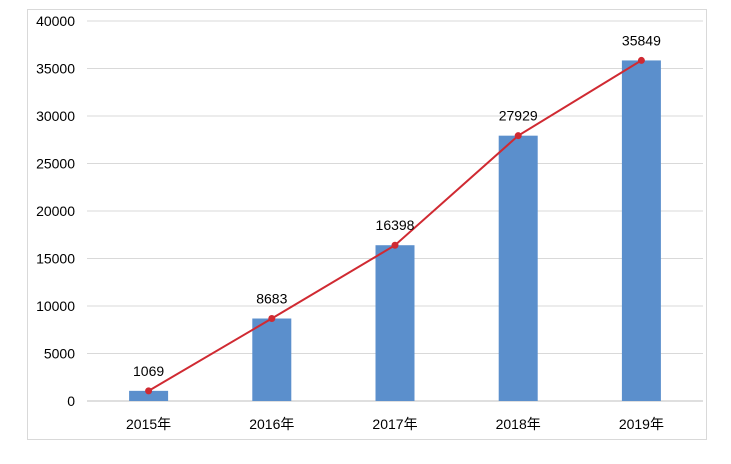  What do you see at coordinates (641, 424) in the screenshot?
I see `x-tick-label: 2019年` at bounding box center [641, 424].